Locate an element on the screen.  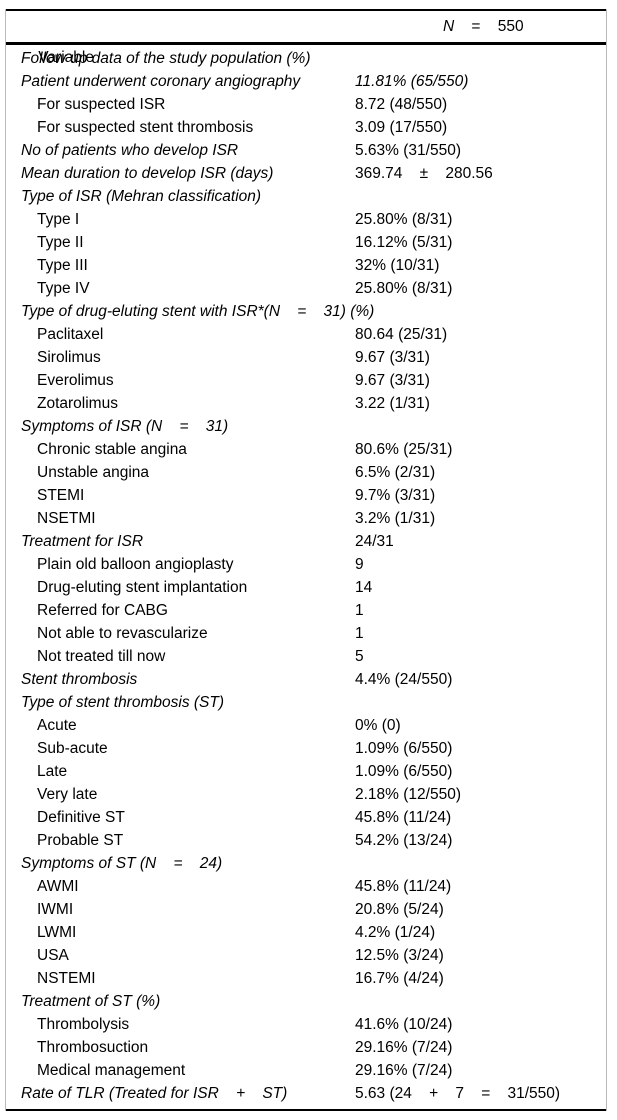
row-value: 80.64 (25/31) is located at coordinates (401, 334).